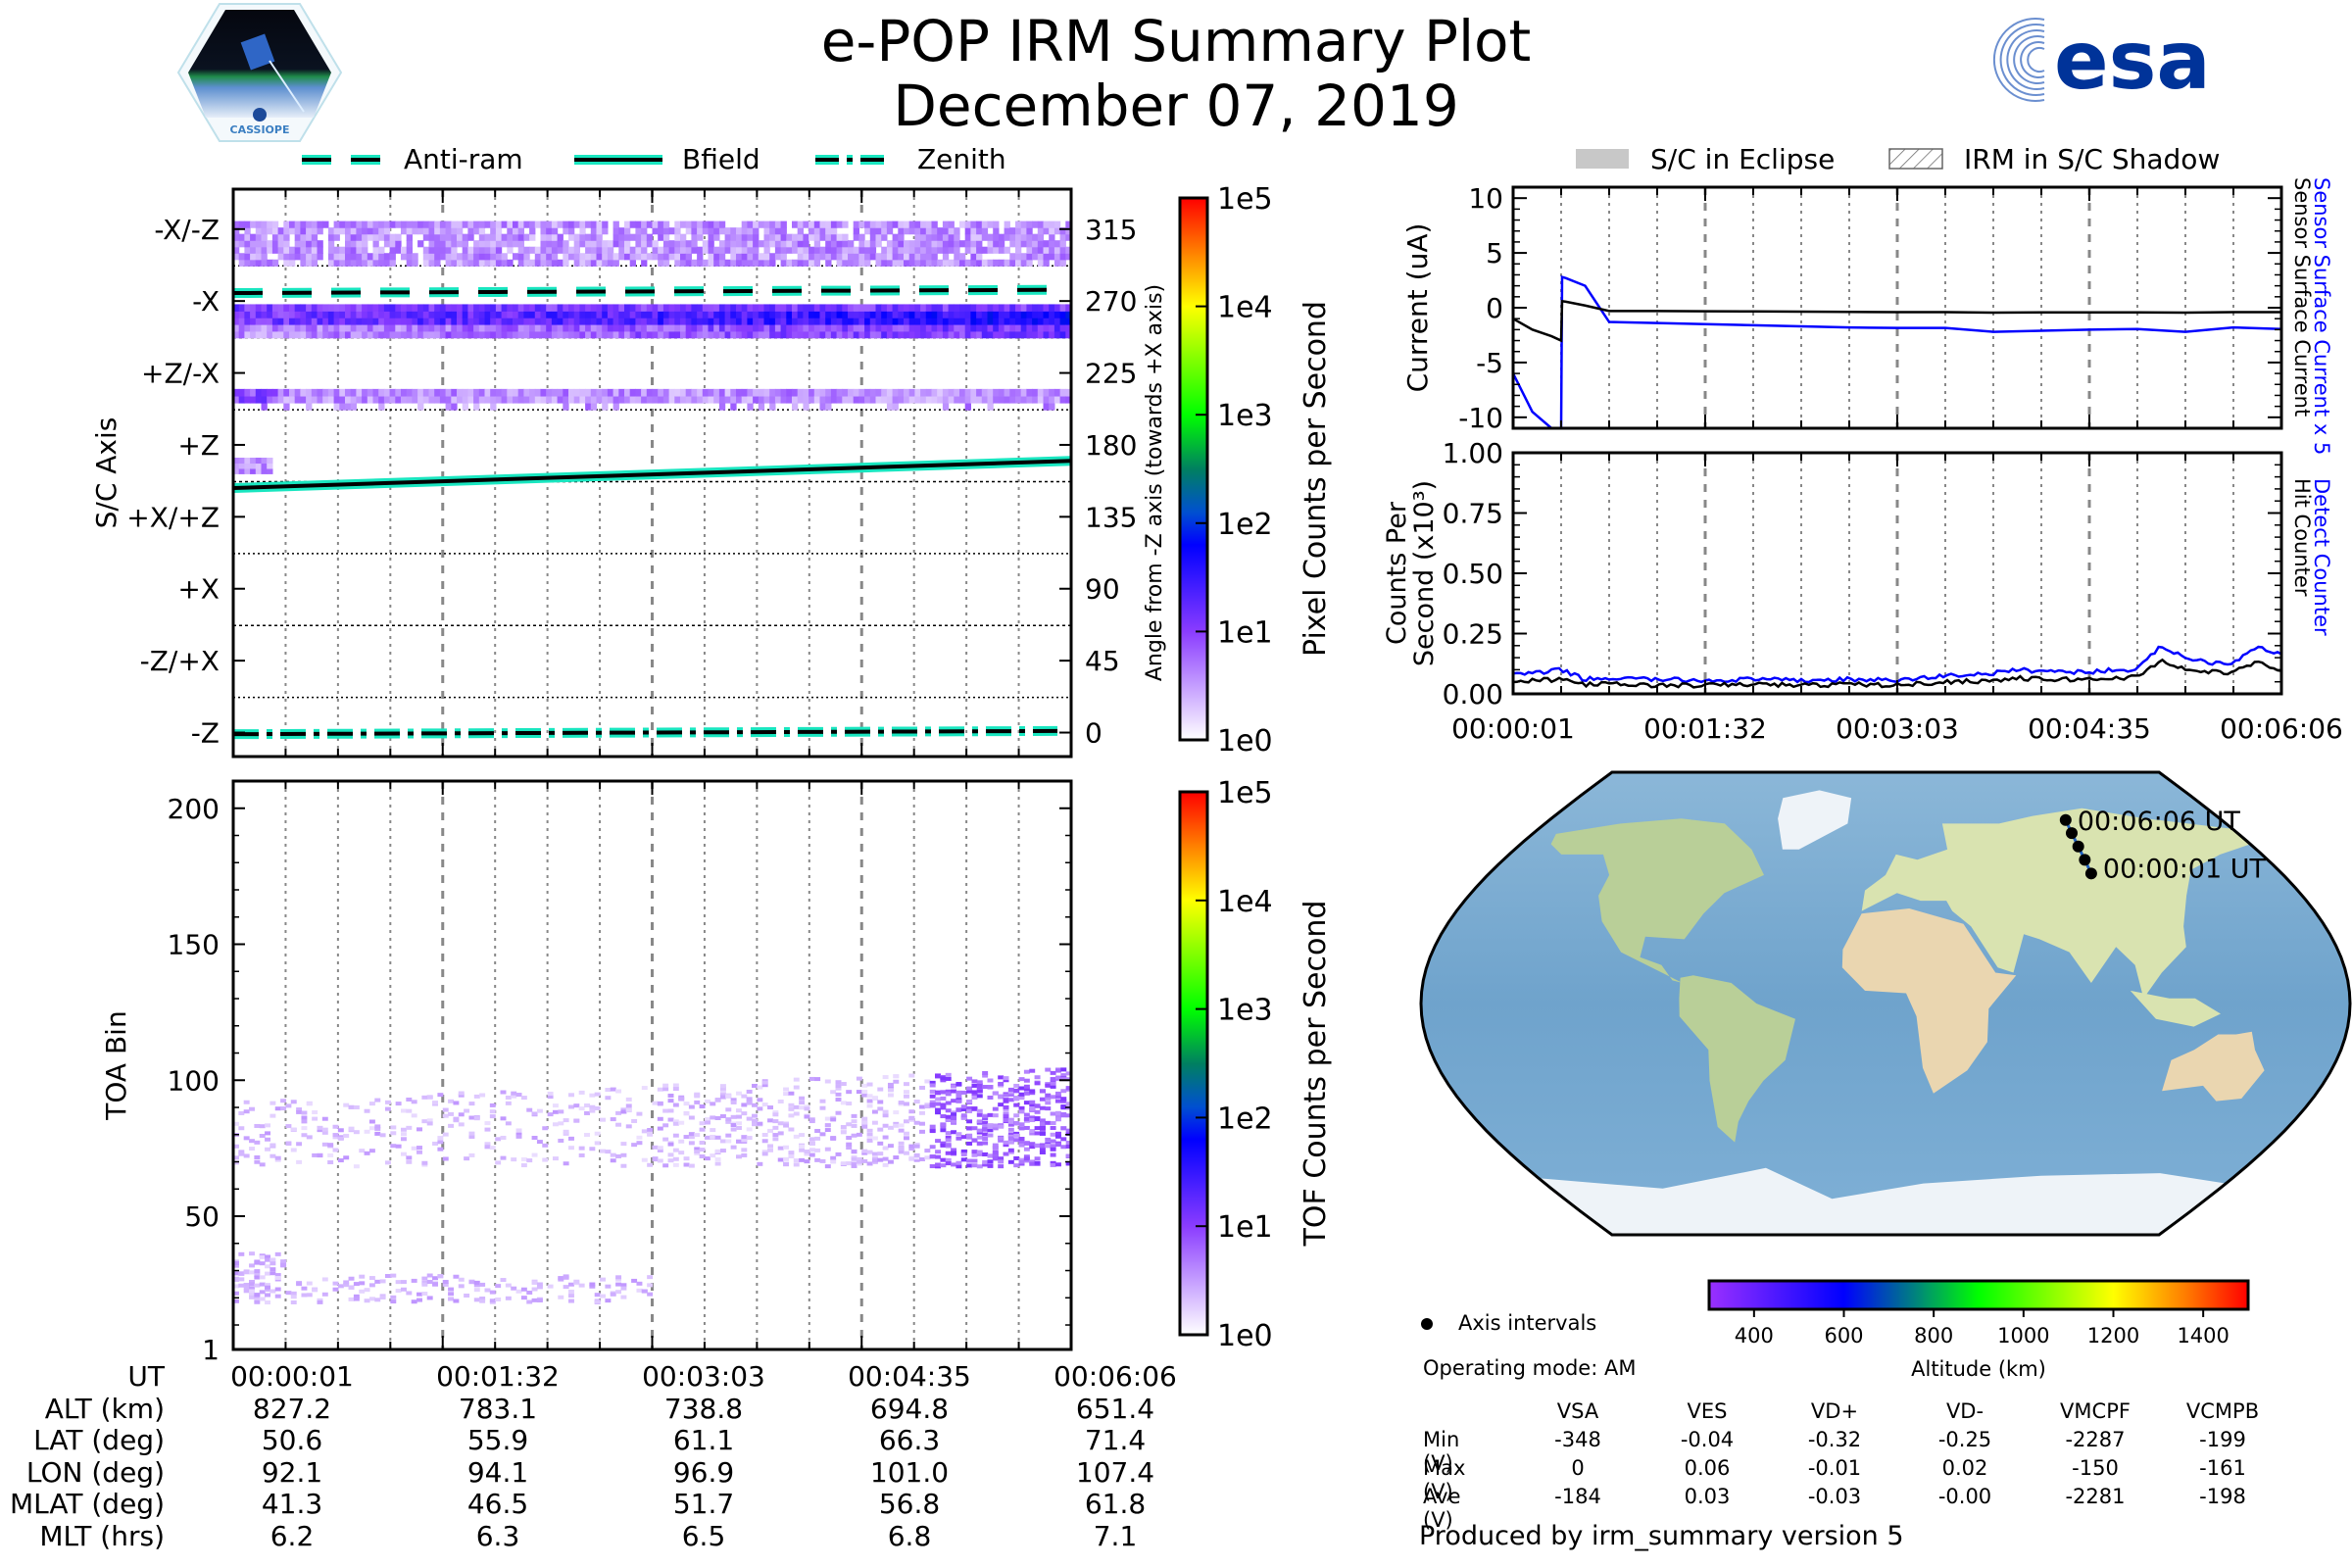 The height and width of the screenshot is (1568, 2352). What do you see at coordinates (909, 1376) in the screenshot?
I see `ephemeris-cell: 00:04:35` at bounding box center [909, 1376].